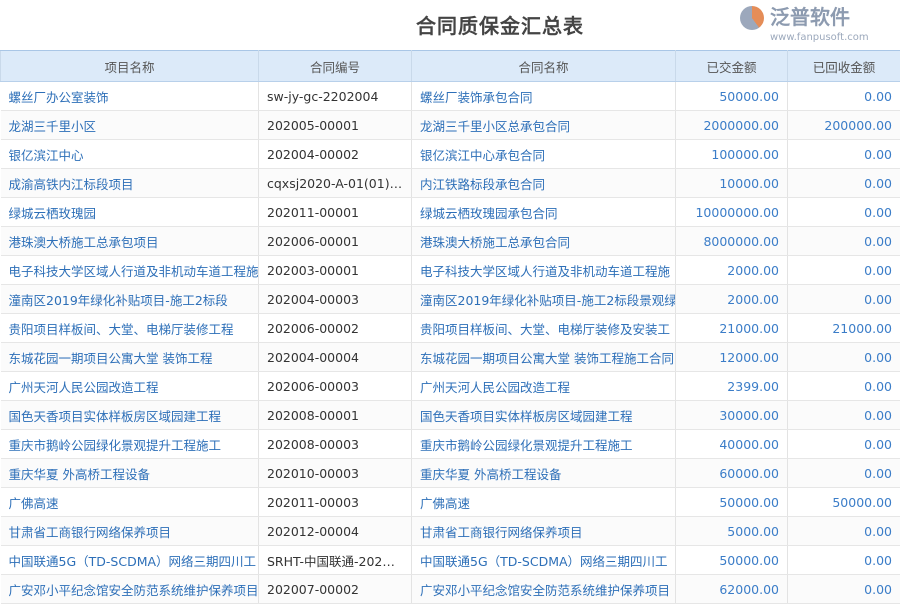 This screenshot has width=900, height=604. I want to click on project-name-cell: 成渝高铁内江标段项目, so click(130, 183).